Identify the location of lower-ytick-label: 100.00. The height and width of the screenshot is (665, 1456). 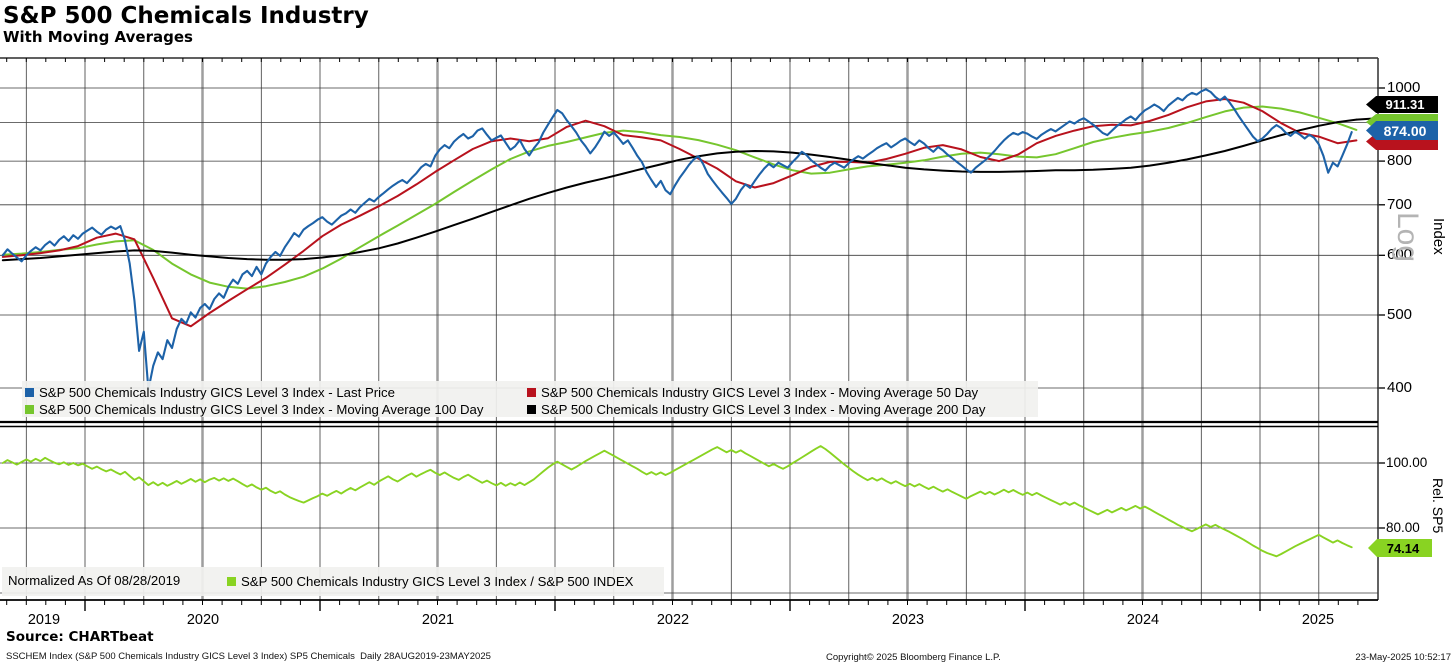
(1407, 462).